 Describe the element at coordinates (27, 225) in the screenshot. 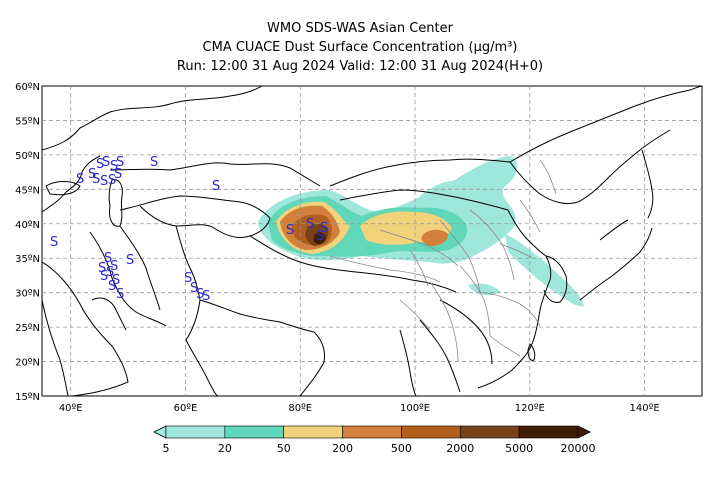

I see `latitude-label: 40ºN` at that location.